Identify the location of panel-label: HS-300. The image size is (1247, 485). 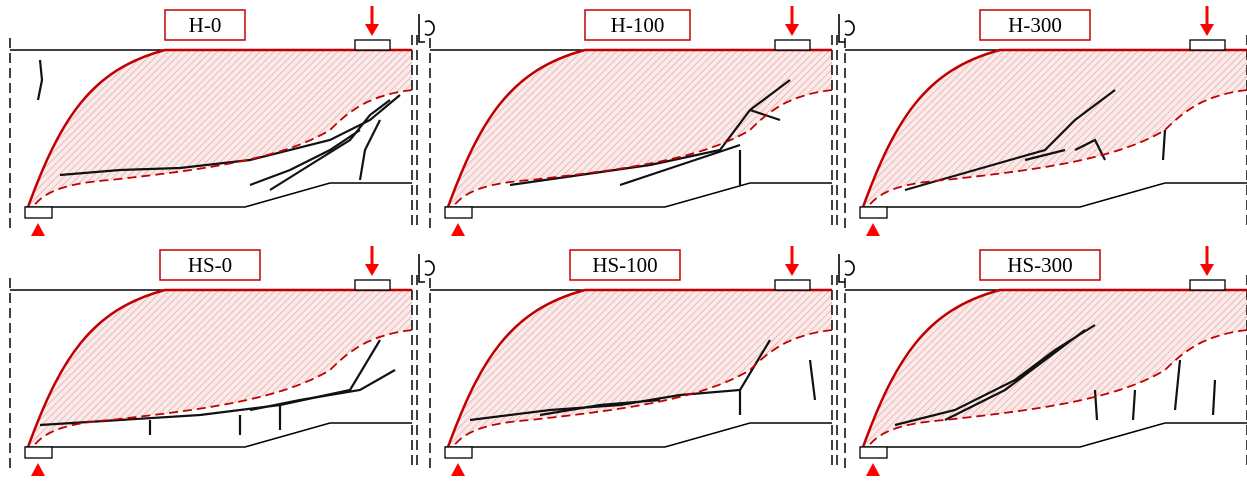
(1039, 265).